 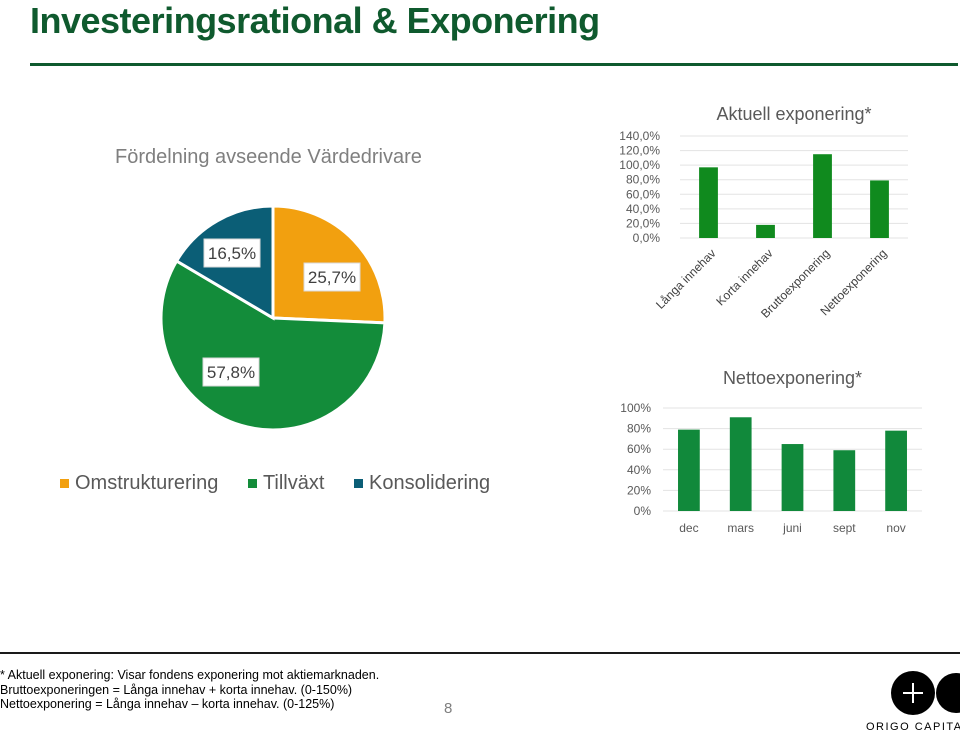 What do you see at coordinates (896, 470) in the screenshot?
I see `bar-nov` at bounding box center [896, 470].